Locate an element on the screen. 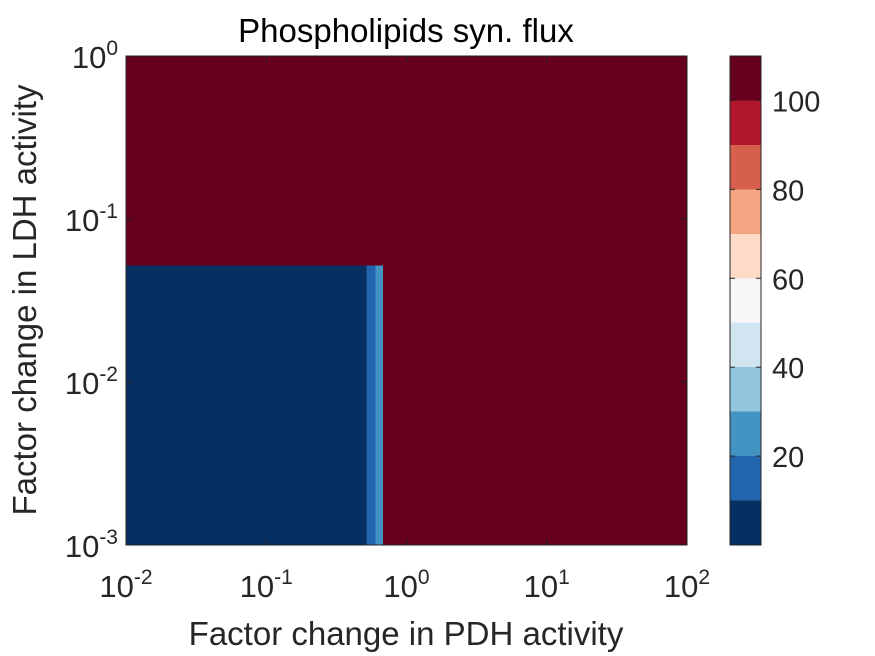  y-tick-label-3: 10⁰ is located at coordinates (95, 56).